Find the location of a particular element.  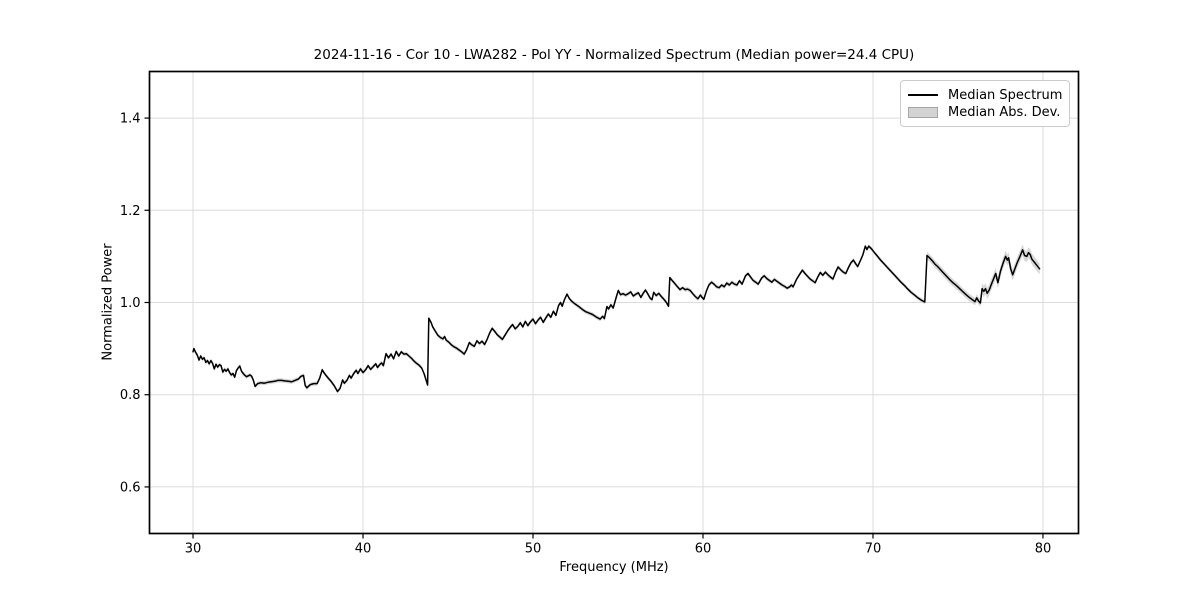

x-tick-label: 30 is located at coordinates (193, 549).